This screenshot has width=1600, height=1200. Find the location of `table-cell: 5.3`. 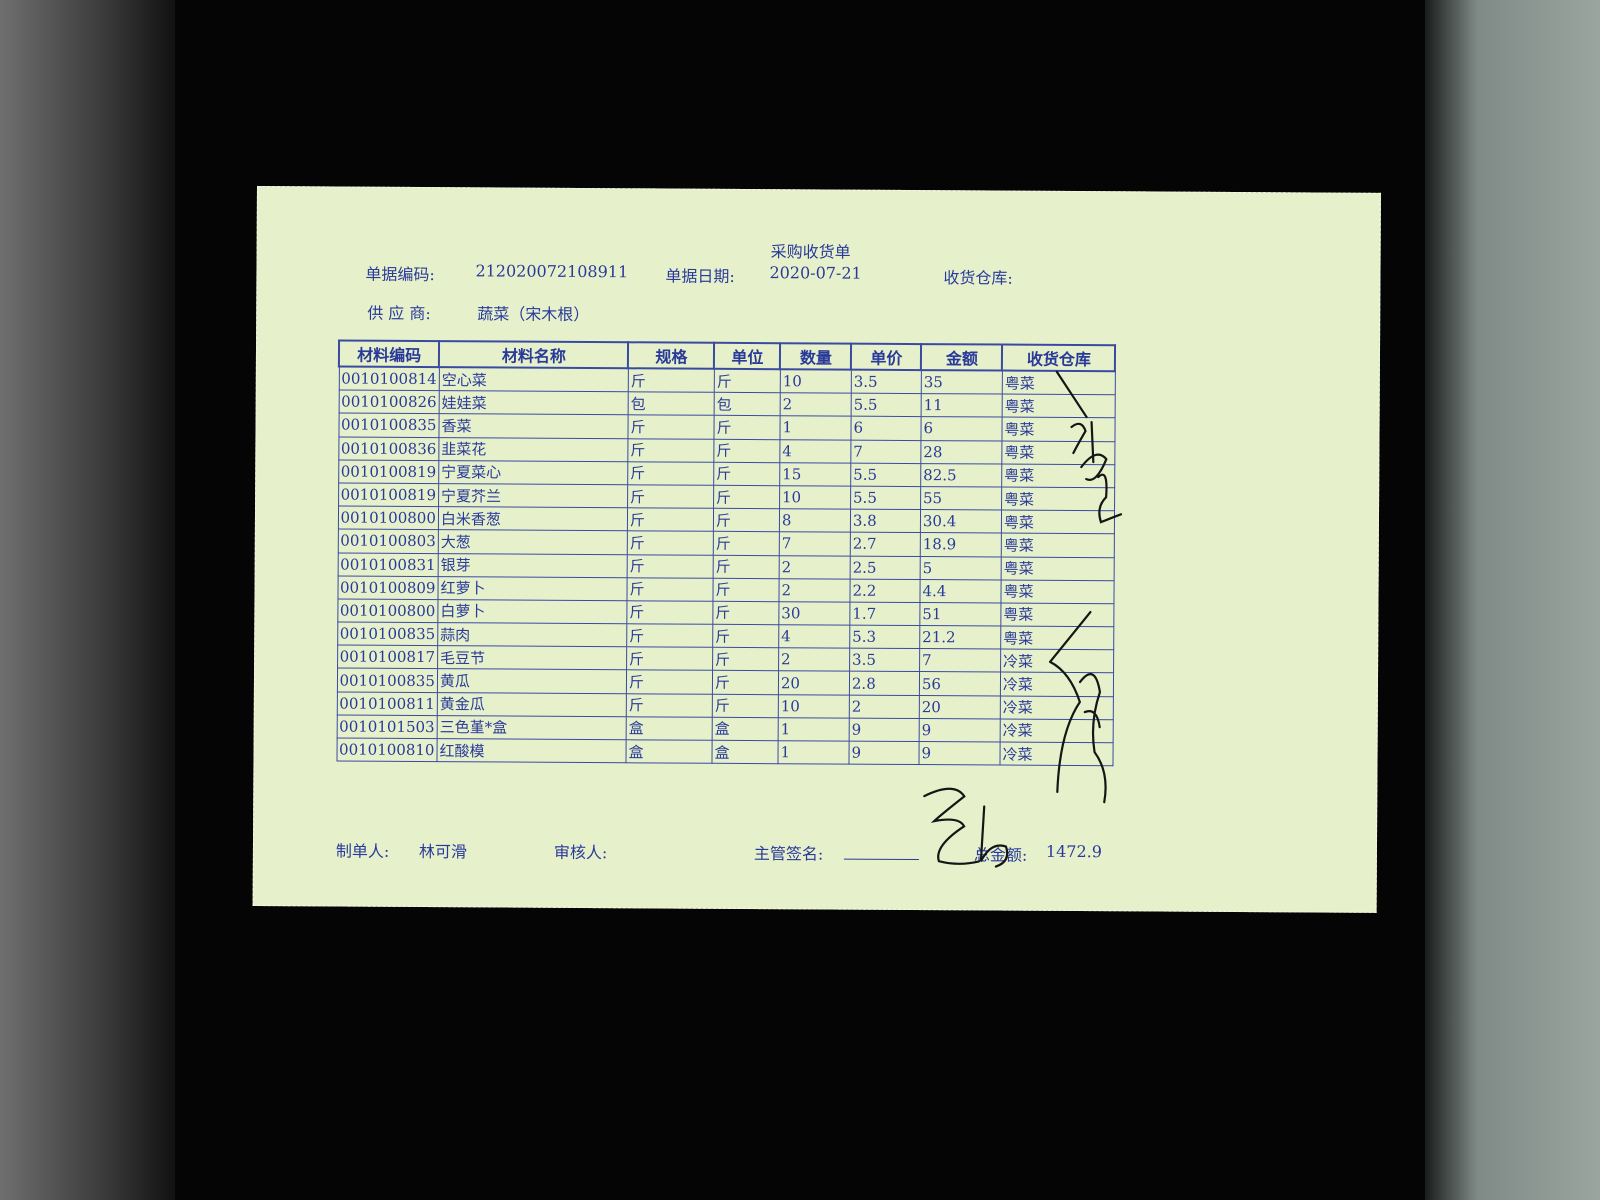

table-cell: 5.3 is located at coordinates (884, 637).